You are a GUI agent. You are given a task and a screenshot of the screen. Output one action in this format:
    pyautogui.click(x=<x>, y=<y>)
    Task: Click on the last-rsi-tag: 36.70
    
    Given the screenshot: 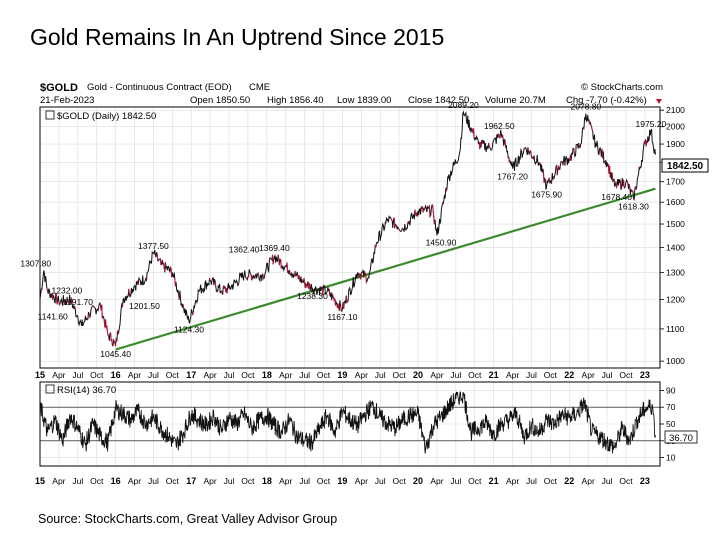 What is the action you would take?
    pyautogui.click(x=681, y=437)
    